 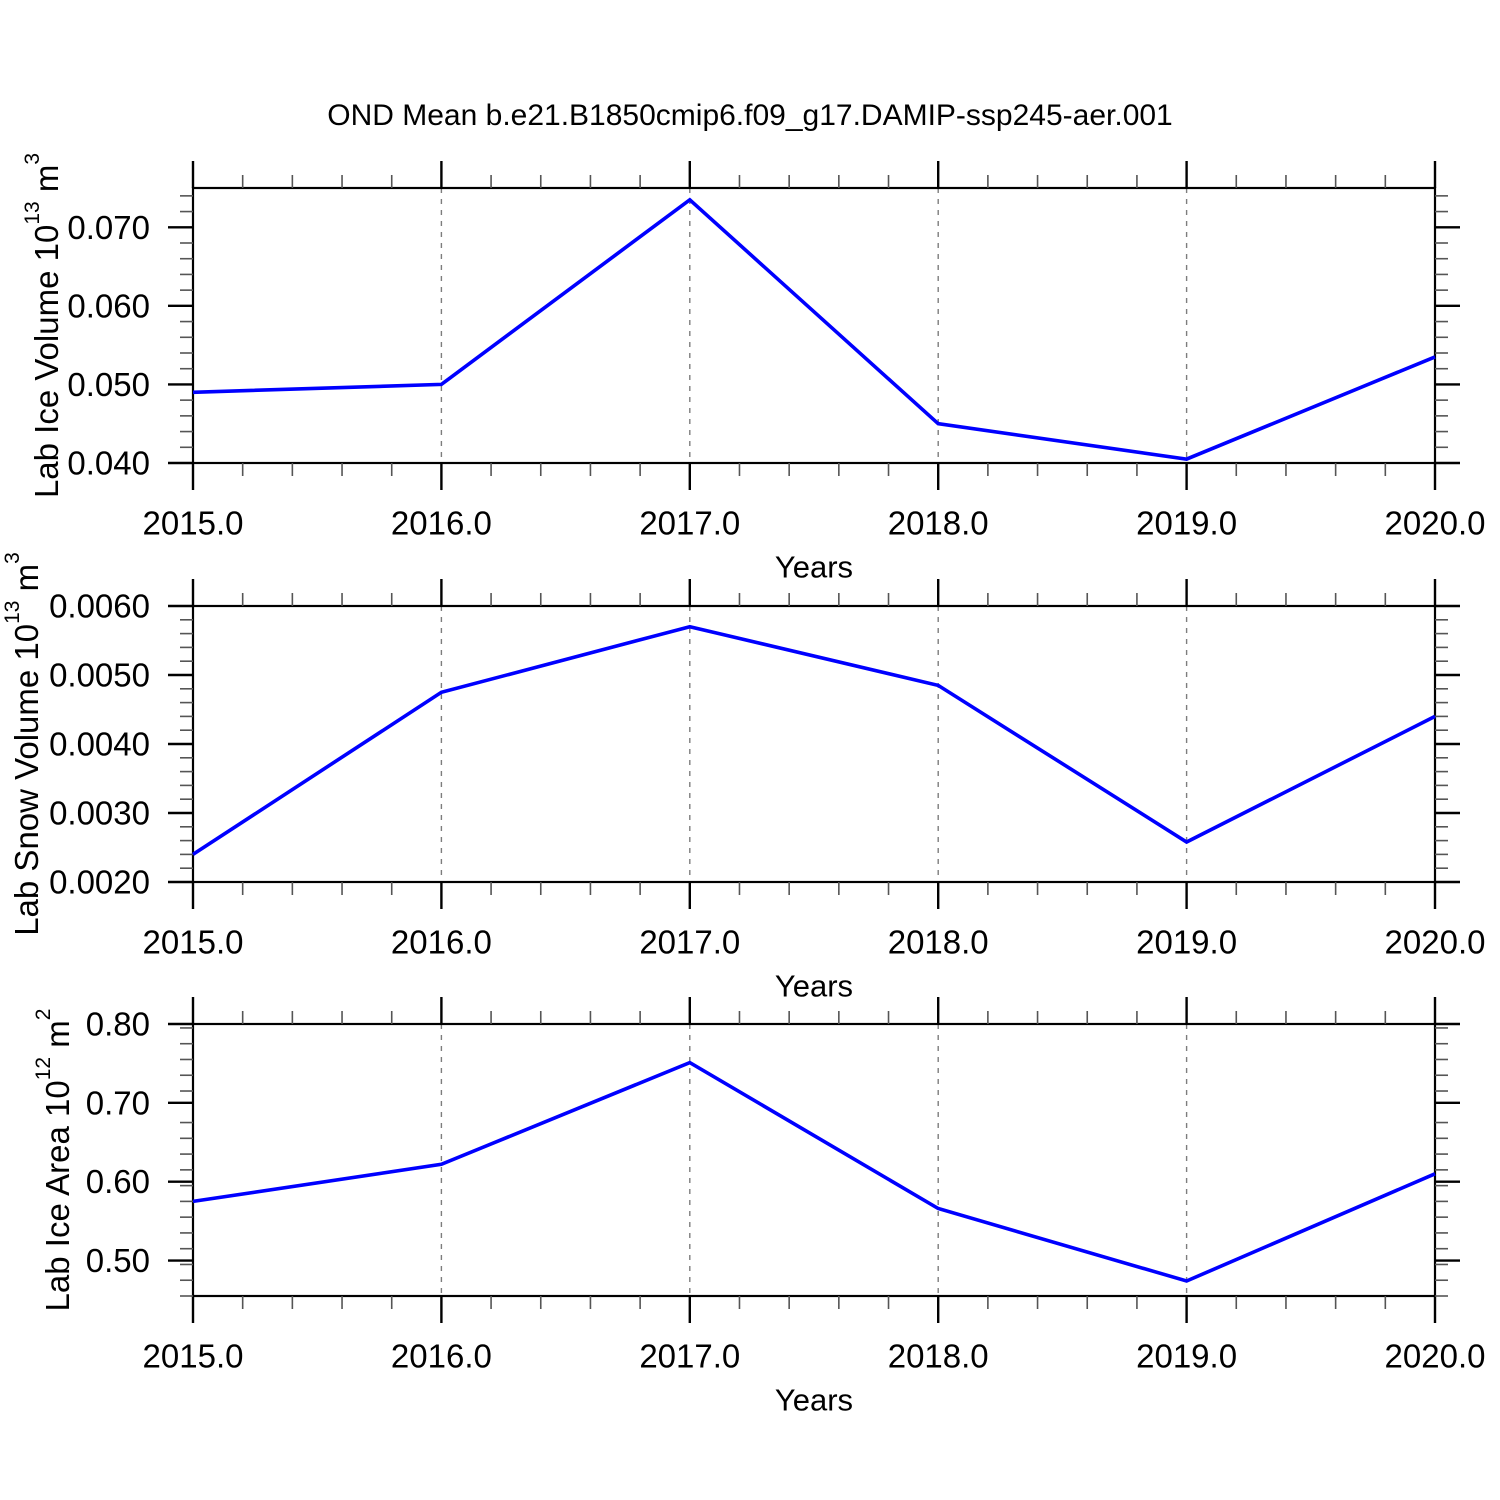 What do you see at coordinates (54, 1160) in the screenshot?
I see `y-axis-label: Lab Ice Area 1012 m2` at bounding box center [54, 1160].